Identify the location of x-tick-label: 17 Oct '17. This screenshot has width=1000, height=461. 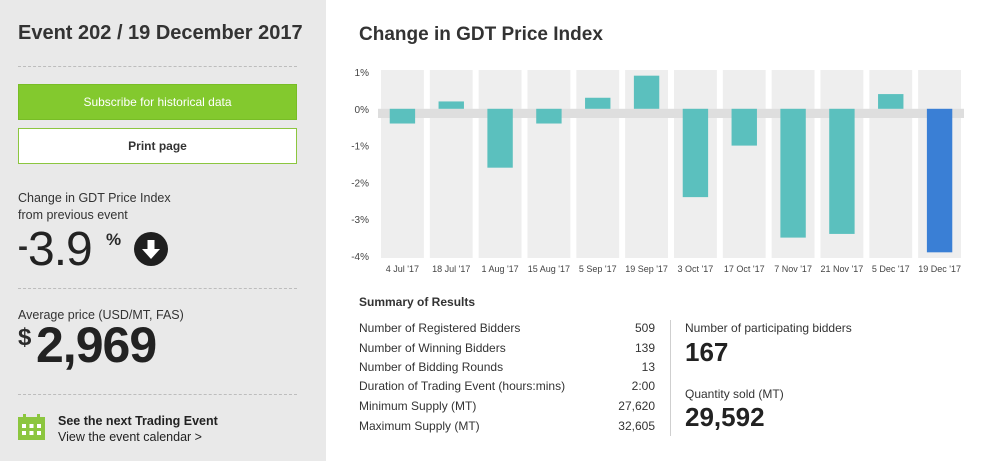
(744, 269).